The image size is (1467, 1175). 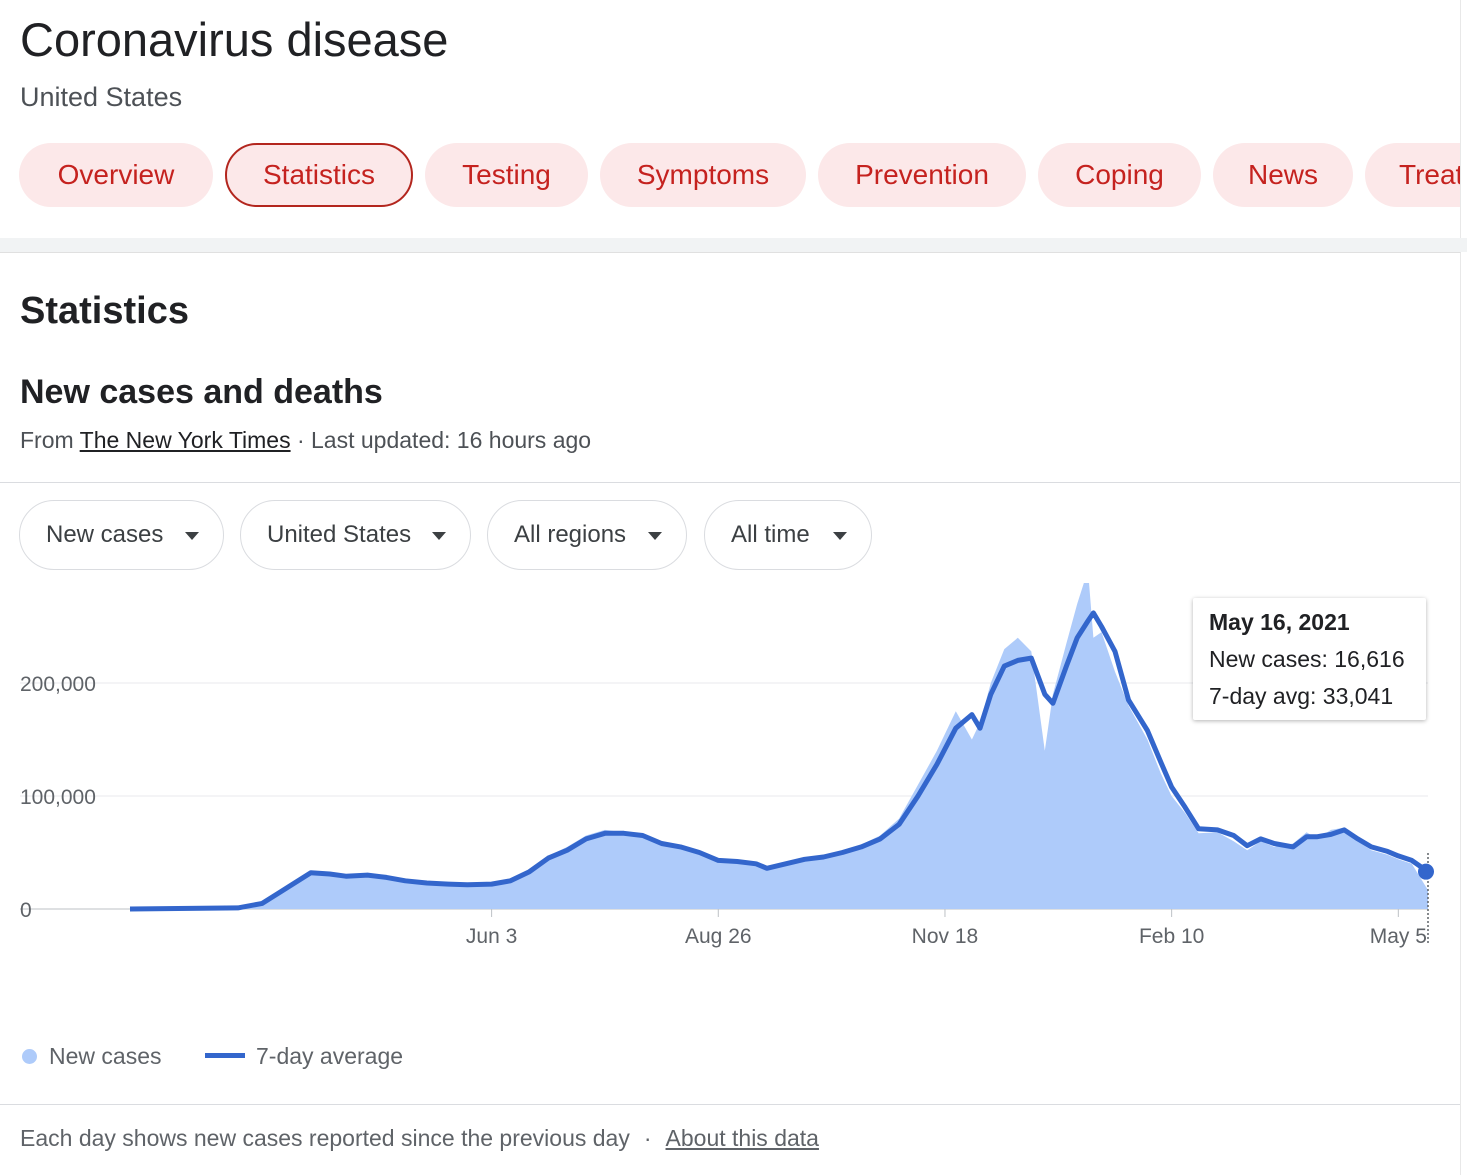 I want to click on region-dropdown-label: All regions, so click(x=570, y=534).